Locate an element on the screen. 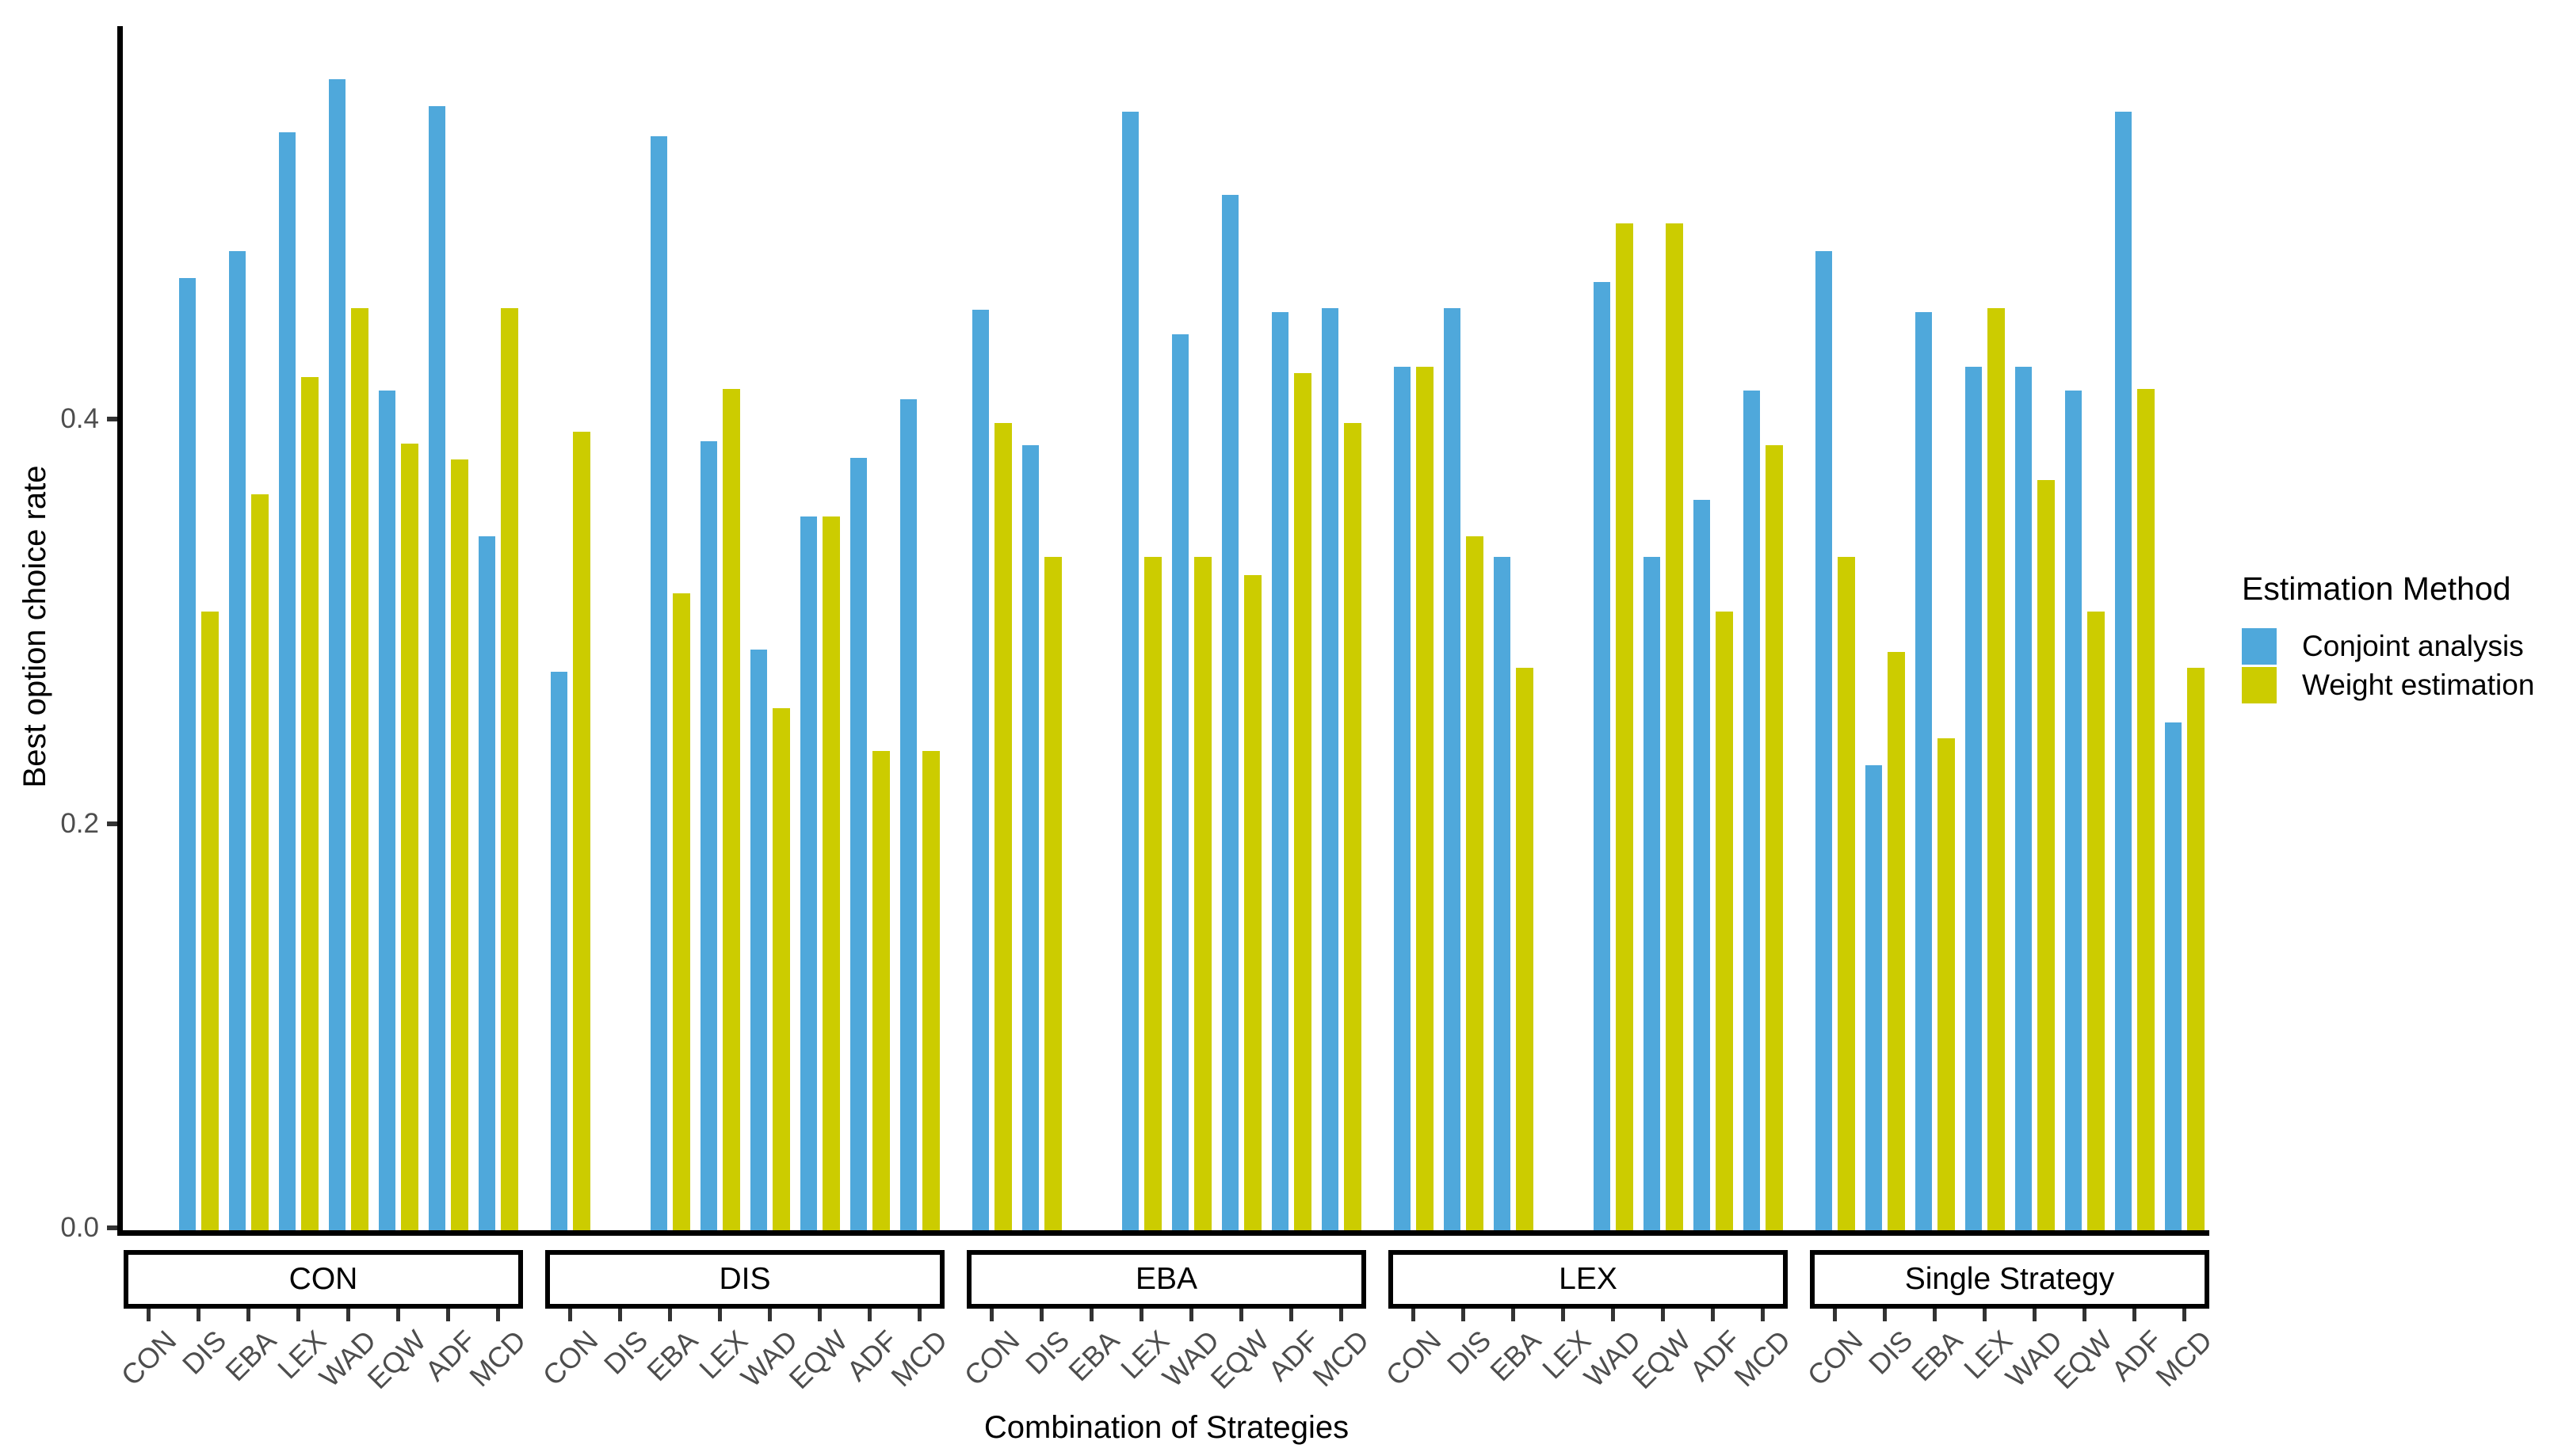 The height and width of the screenshot is (1456, 2554). bar-con-eba-weight is located at coordinates (260, 862).